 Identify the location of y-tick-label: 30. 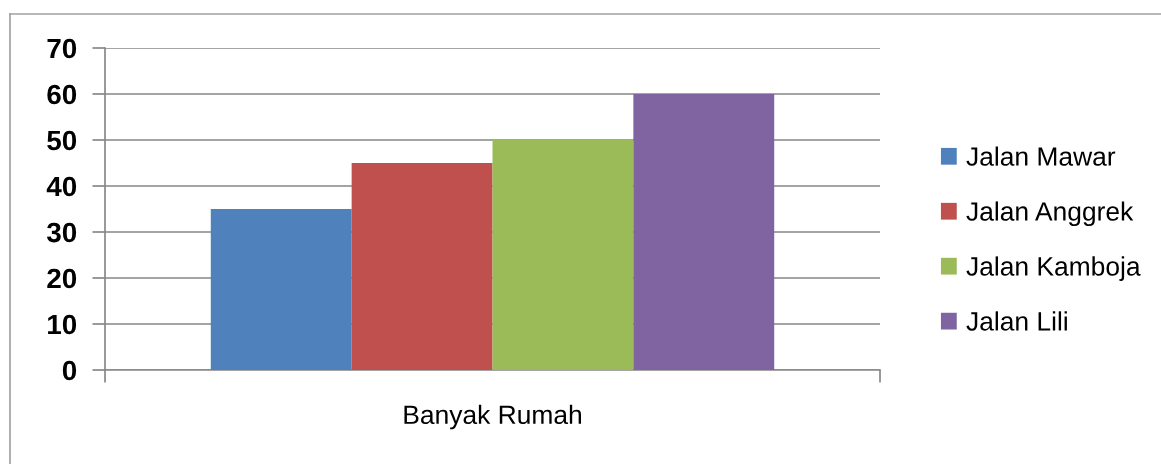
(61, 232).